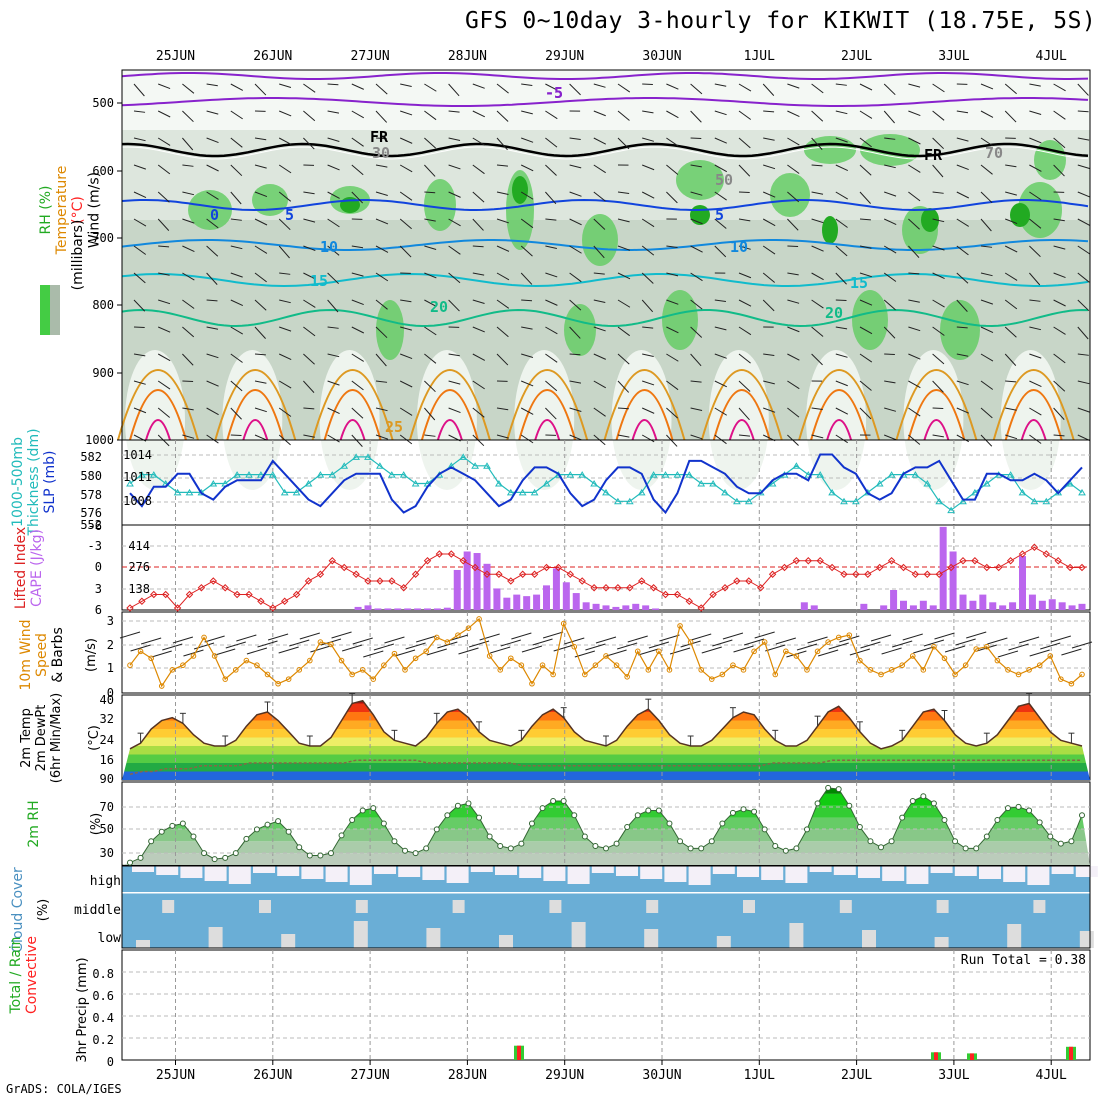 Image resolution: width=1100 pixels, height=1100 pixels. I want to click on upper-ylabel: RH (%)Temperature(°C)Wind (m/s), so click(70, 211).